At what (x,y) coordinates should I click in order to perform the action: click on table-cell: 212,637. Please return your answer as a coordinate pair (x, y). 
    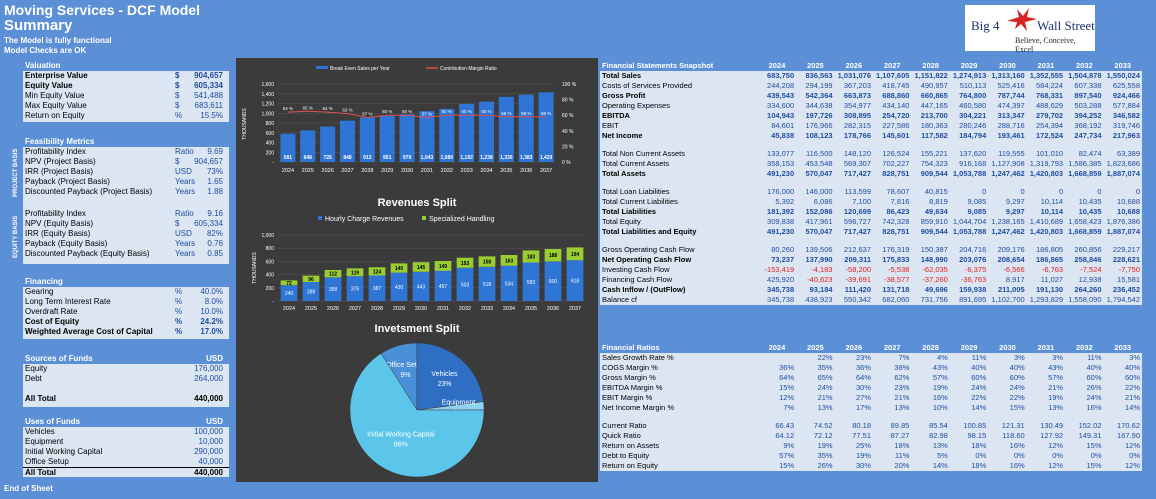
    Looking at the image, I should click on (857, 249).